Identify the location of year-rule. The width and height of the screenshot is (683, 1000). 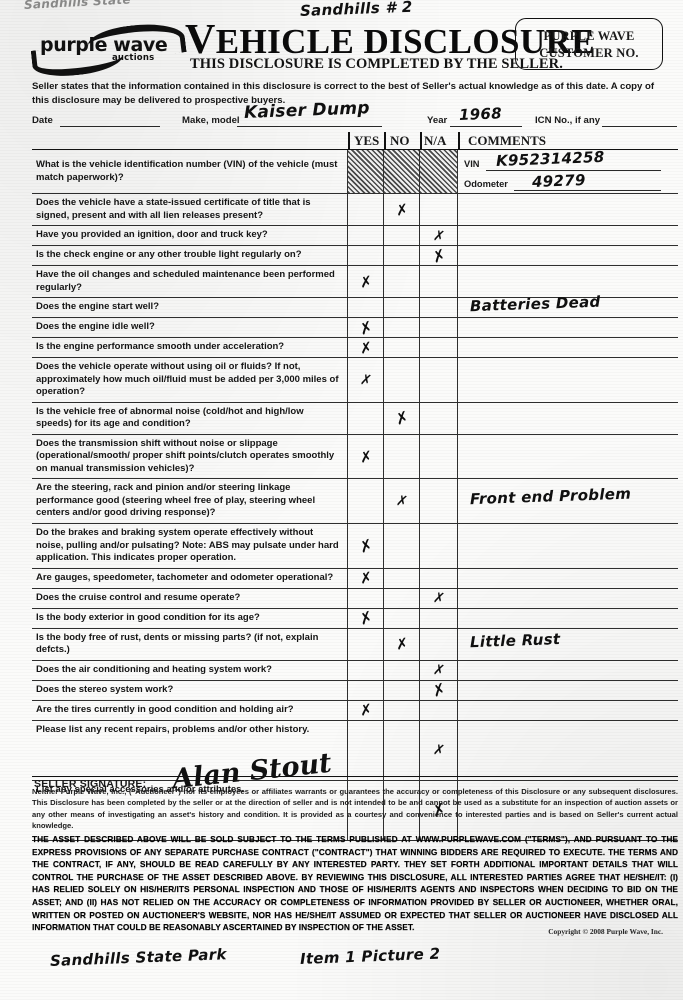
(486, 126).